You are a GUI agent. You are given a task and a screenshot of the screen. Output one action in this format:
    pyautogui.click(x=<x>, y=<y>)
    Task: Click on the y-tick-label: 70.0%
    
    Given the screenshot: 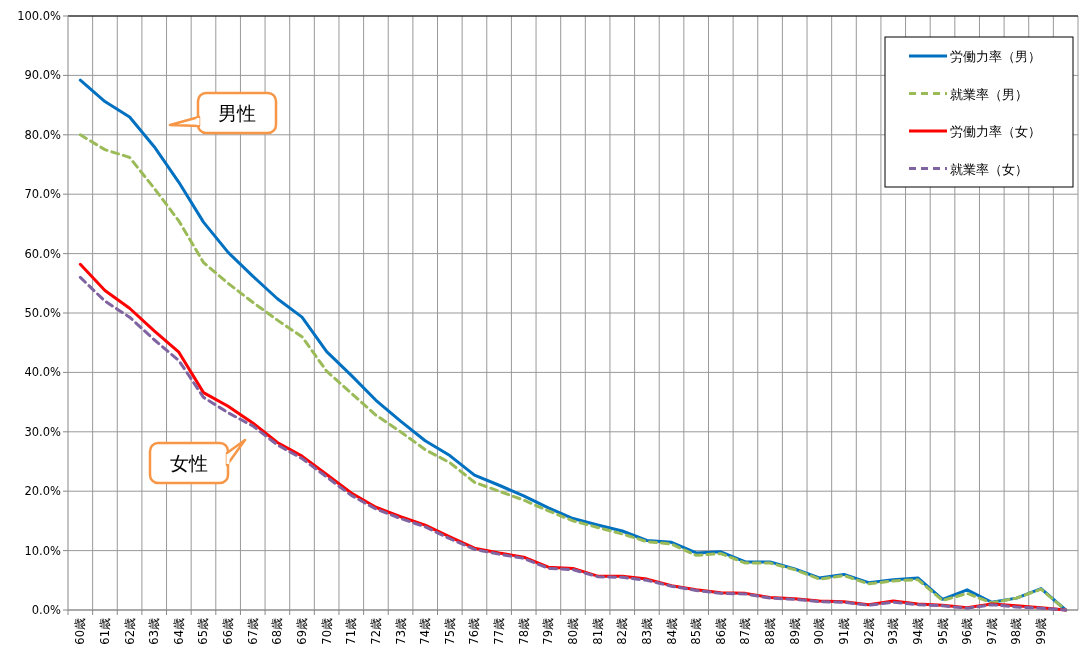 What is the action you would take?
    pyautogui.click(x=43, y=194)
    